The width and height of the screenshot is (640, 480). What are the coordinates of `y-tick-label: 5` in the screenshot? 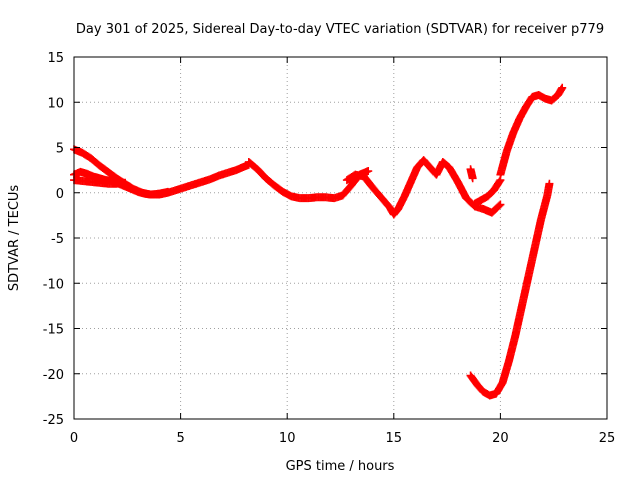 It's located at (60, 149).